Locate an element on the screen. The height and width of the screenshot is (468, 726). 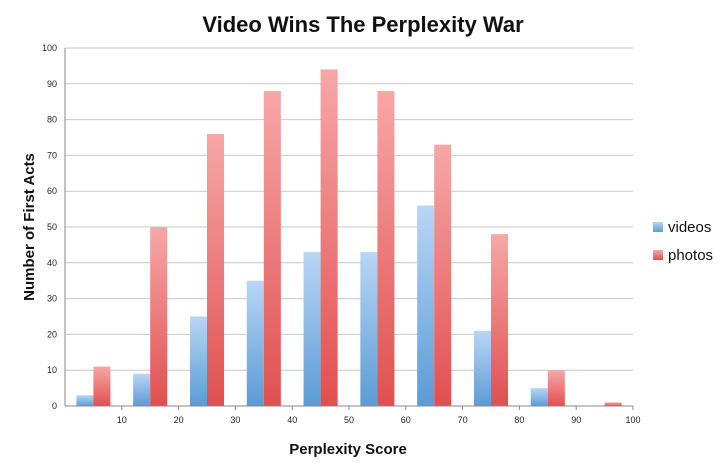
legend-swatch-photos is located at coordinates (658, 255).